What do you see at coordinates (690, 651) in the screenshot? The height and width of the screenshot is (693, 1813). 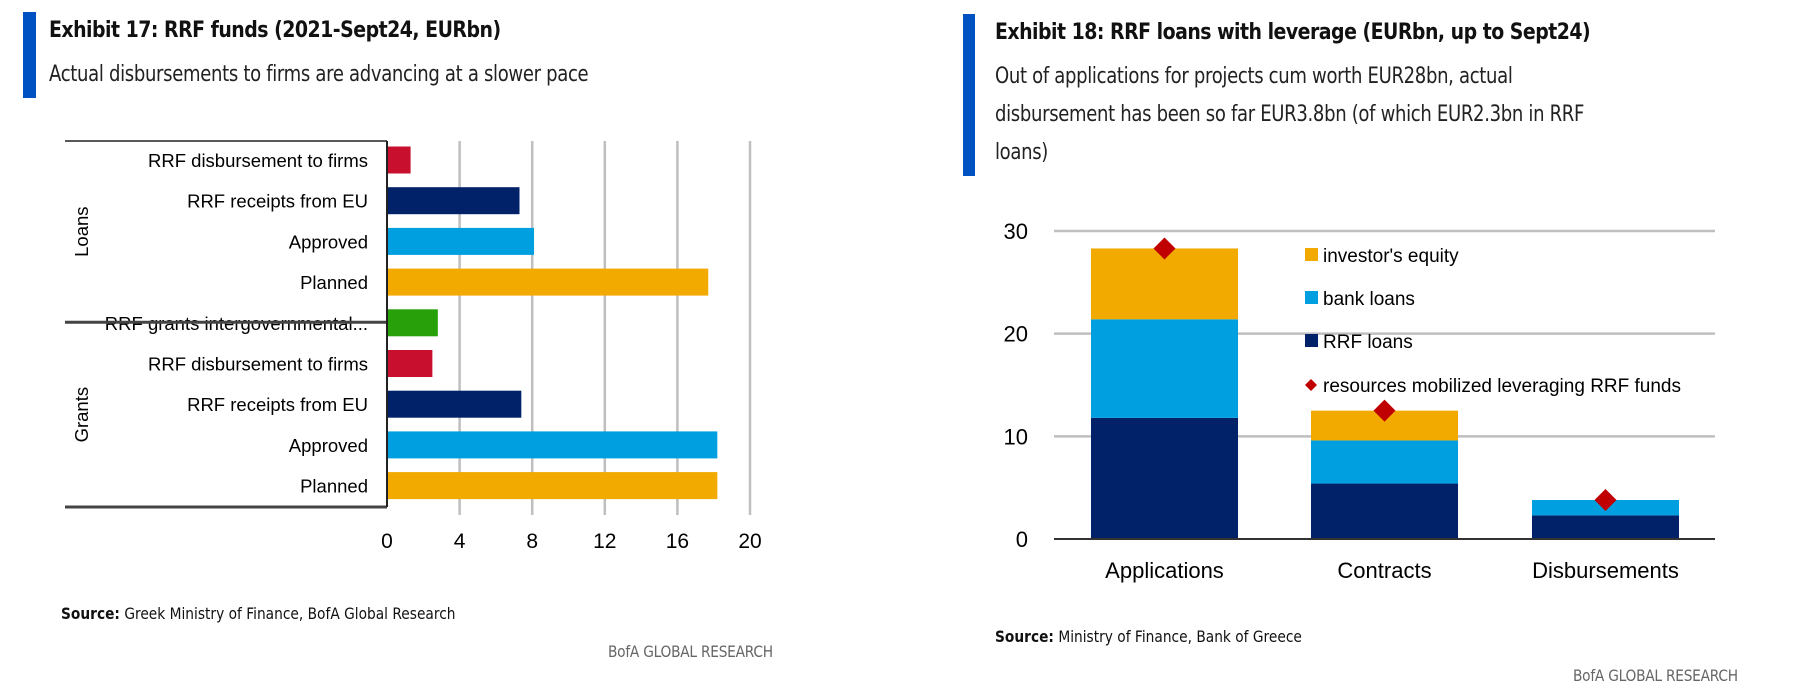 I see `exhibit-17-brand: BofA GLOBAL RESEARCH` at bounding box center [690, 651].